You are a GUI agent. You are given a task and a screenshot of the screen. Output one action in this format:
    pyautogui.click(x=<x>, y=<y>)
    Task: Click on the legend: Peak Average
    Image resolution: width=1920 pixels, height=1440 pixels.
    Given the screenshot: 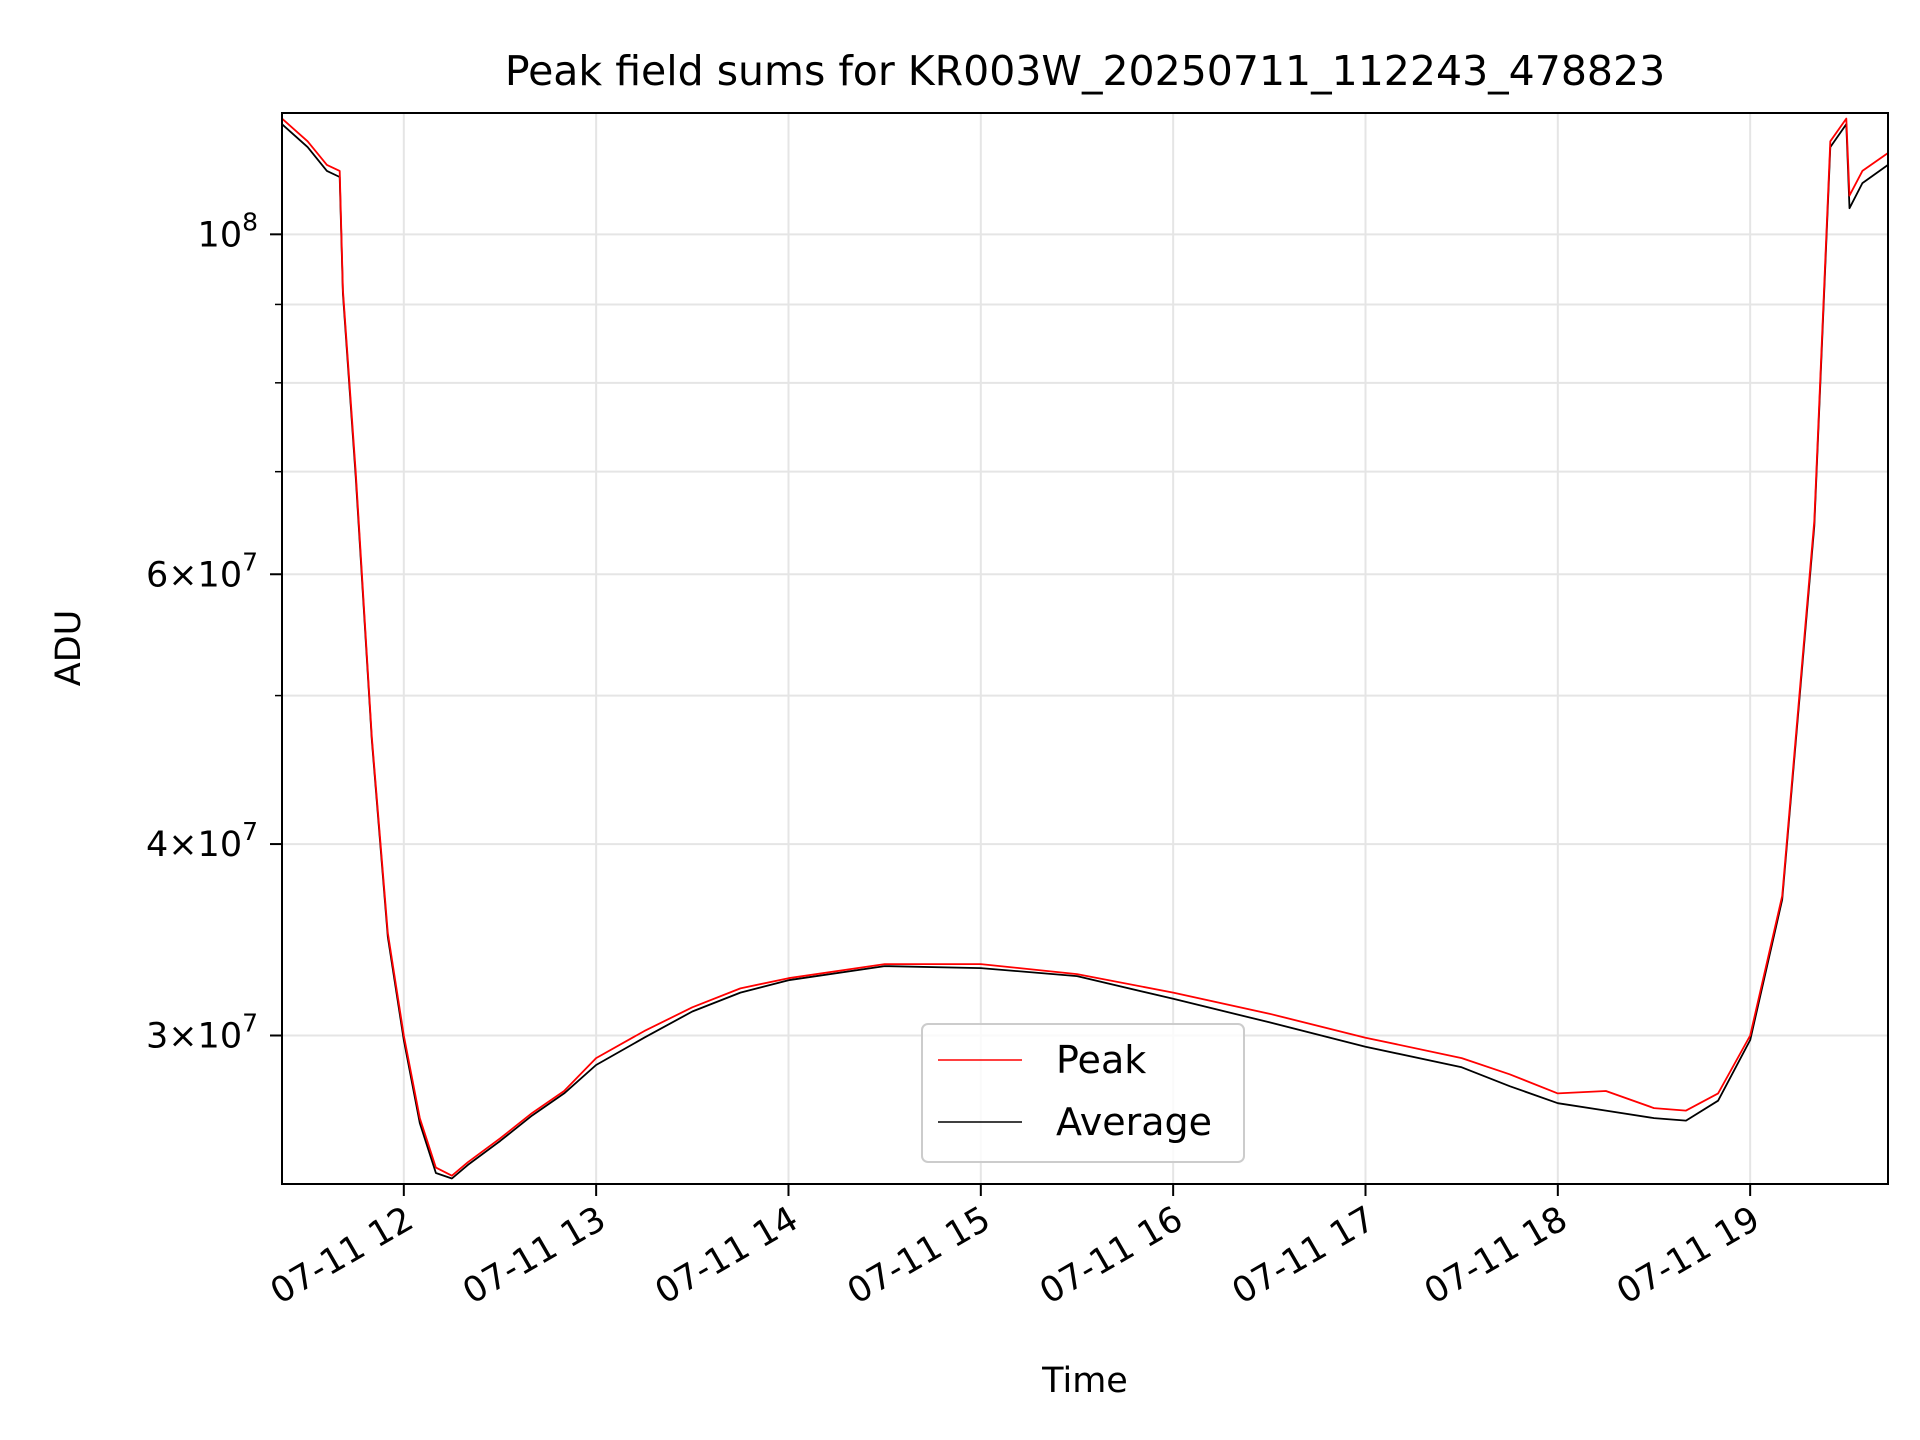 What is the action you would take?
    pyautogui.click(x=1083, y=1093)
    